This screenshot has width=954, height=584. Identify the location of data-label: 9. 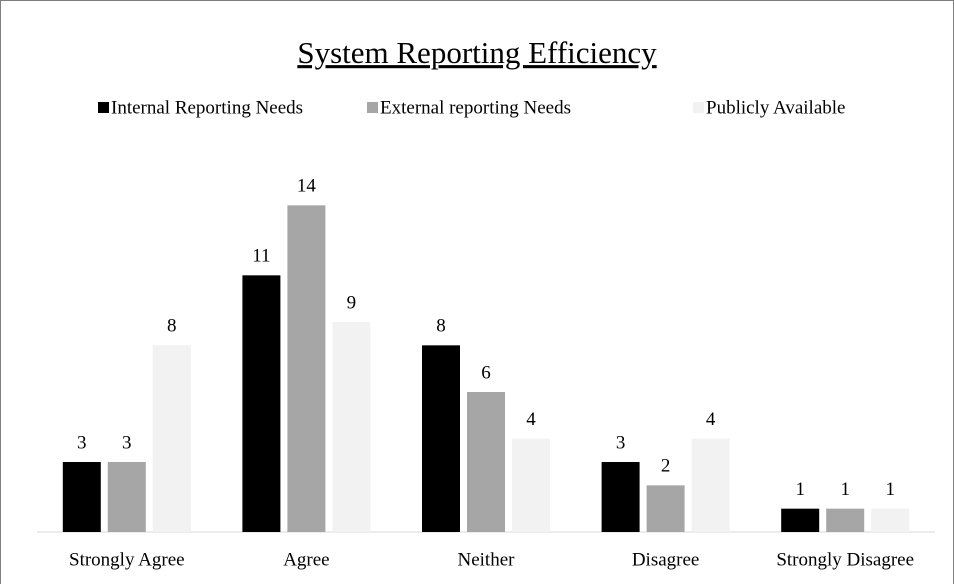
(352, 302).